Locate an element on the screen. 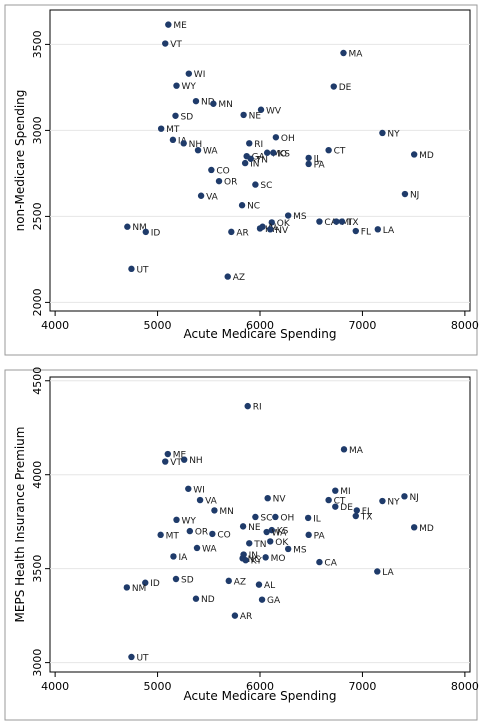  point-label: RI is located at coordinates (258, 145).